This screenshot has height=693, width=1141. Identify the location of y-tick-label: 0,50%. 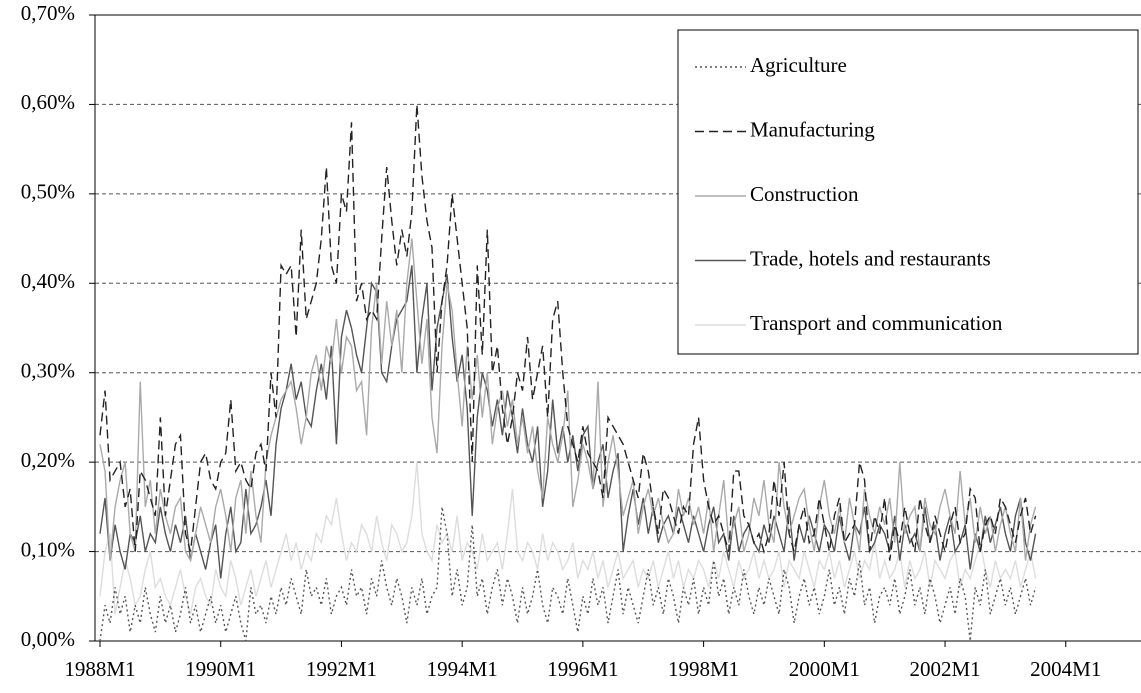
(48, 192).